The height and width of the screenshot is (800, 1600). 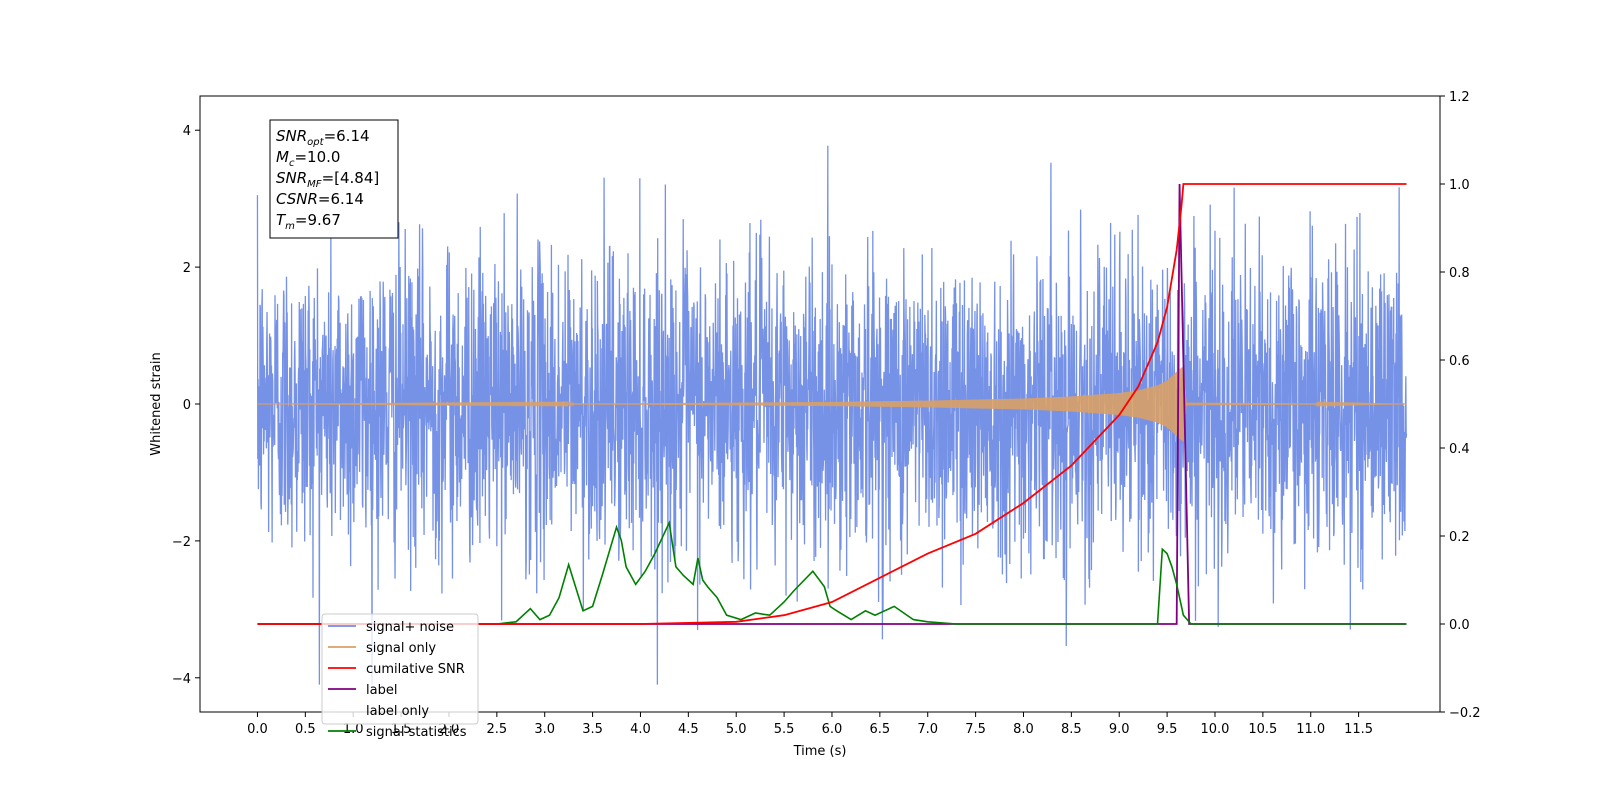 What do you see at coordinates (410, 627) in the screenshot?
I see `legend-entry: signal+ noise` at bounding box center [410, 627].